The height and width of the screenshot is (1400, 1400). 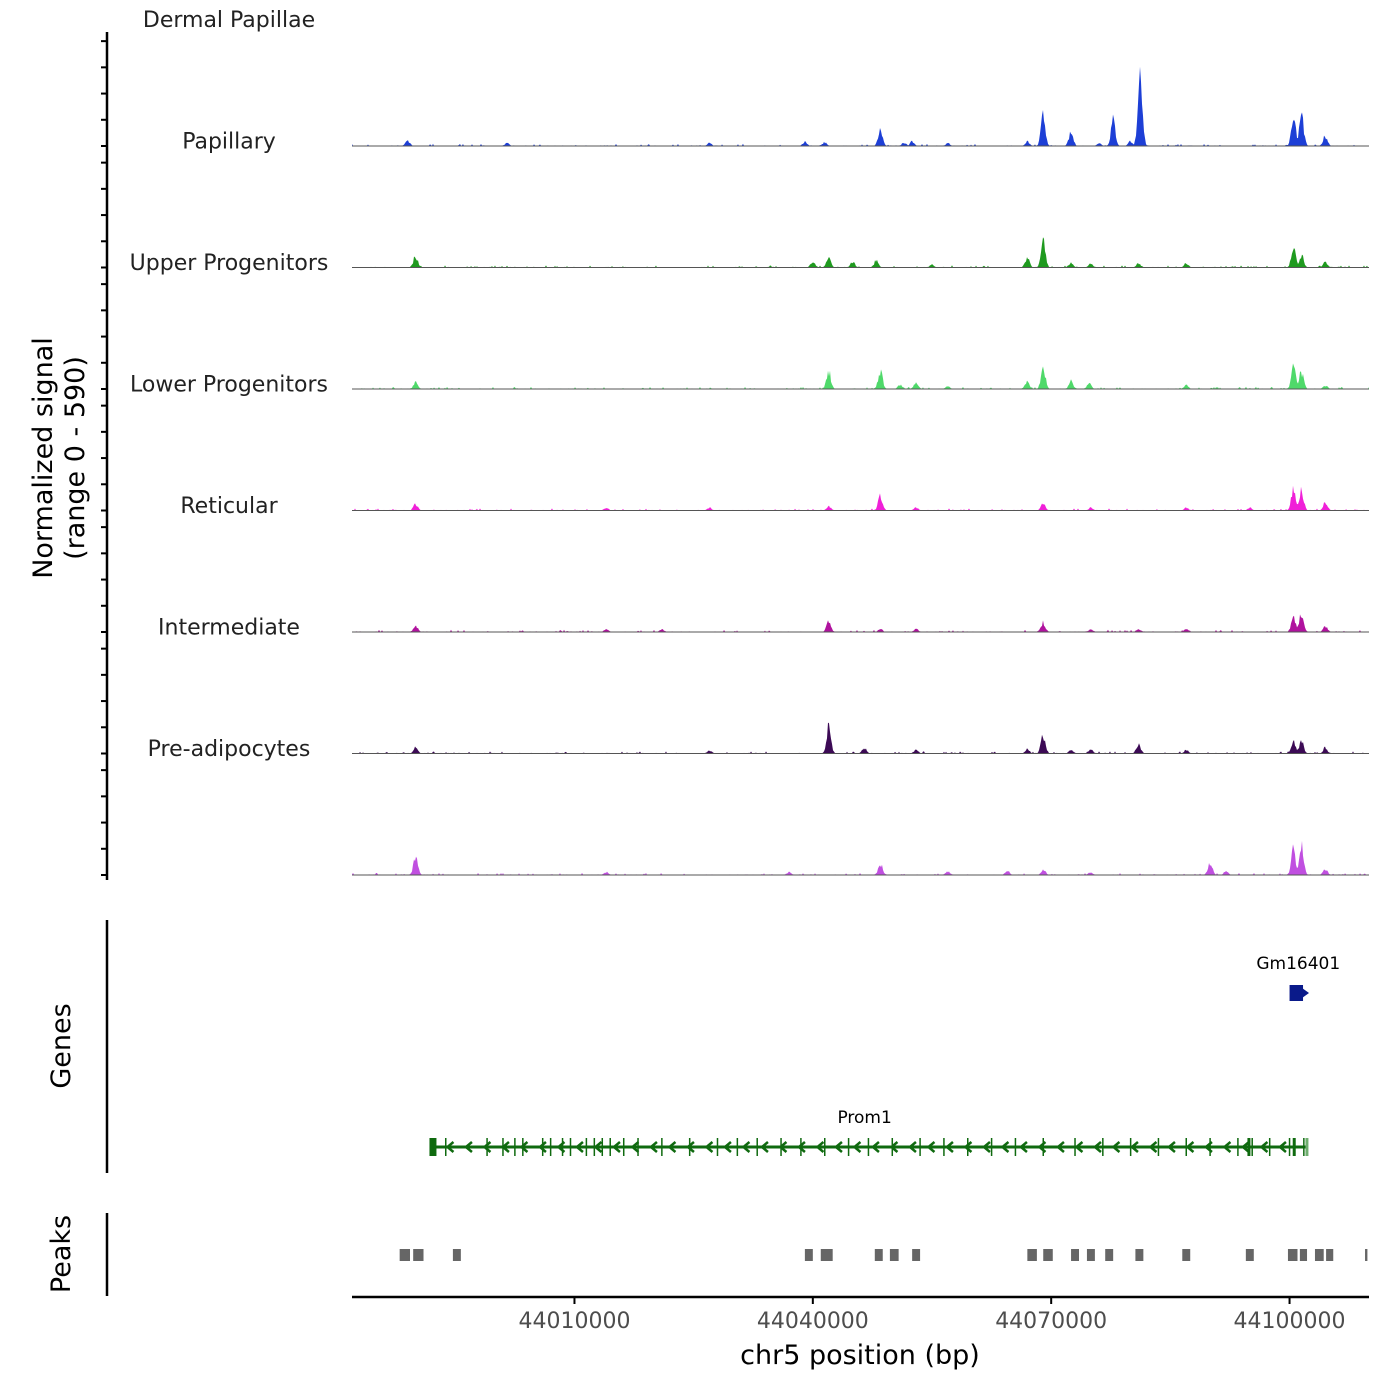 I want to click on x-axis-ticks: 44010000 44040000 44070000 44100000, so click(x=932, y=1315).